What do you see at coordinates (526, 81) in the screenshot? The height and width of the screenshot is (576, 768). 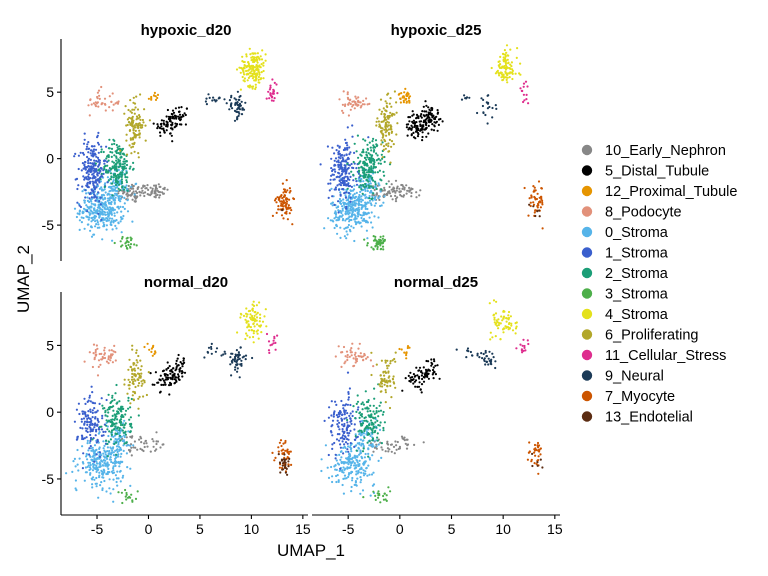 I see `point-11_Cellular_Stress` at bounding box center [526, 81].